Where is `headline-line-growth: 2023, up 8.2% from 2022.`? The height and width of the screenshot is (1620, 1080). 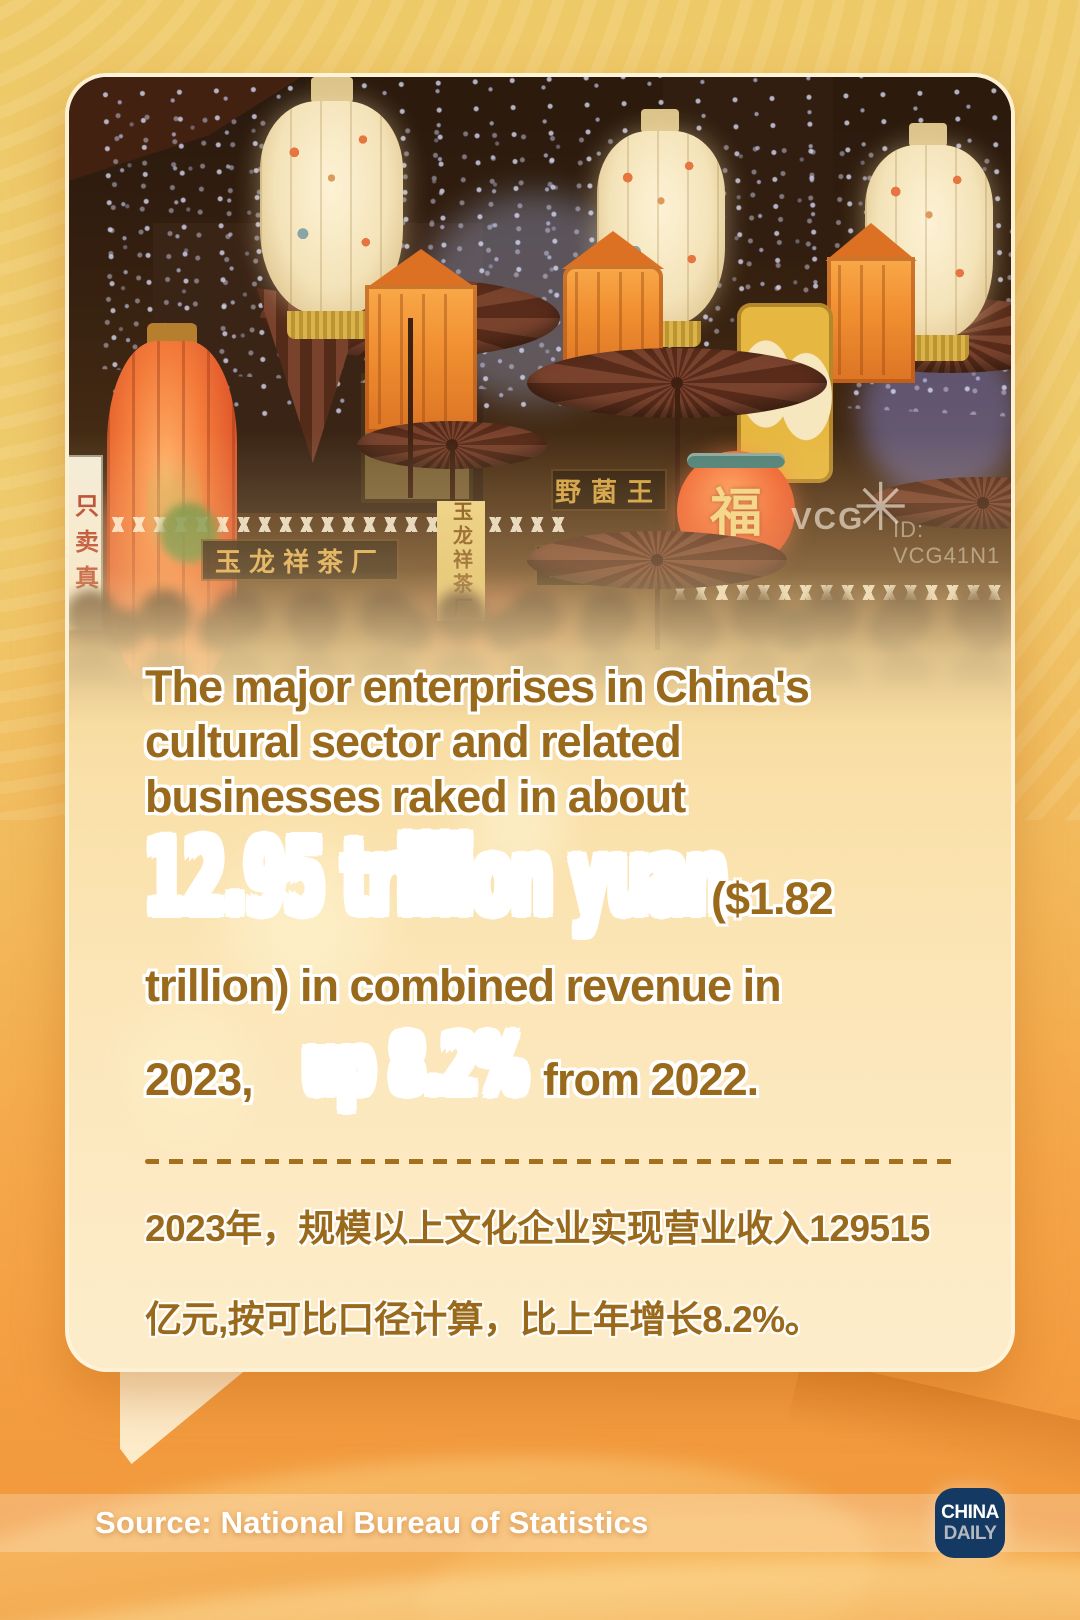 headline-line-growth: 2023, up 8.2% from 2022. is located at coordinates (543, 1065).